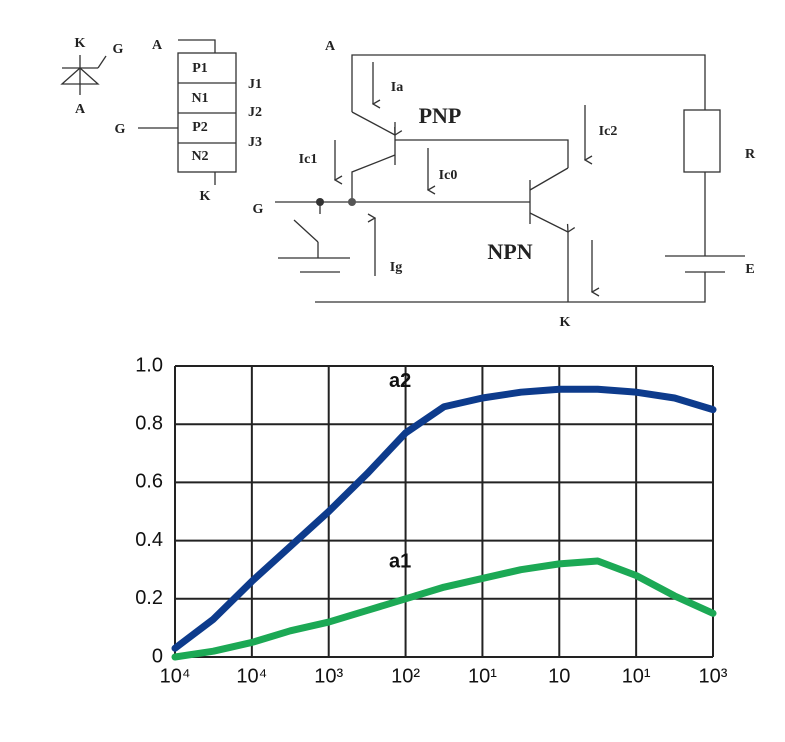 This screenshot has height=742, width=785. What do you see at coordinates (608, 131) in the screenshot?
I see `label: Ic2` at bounding box center [608, 131].